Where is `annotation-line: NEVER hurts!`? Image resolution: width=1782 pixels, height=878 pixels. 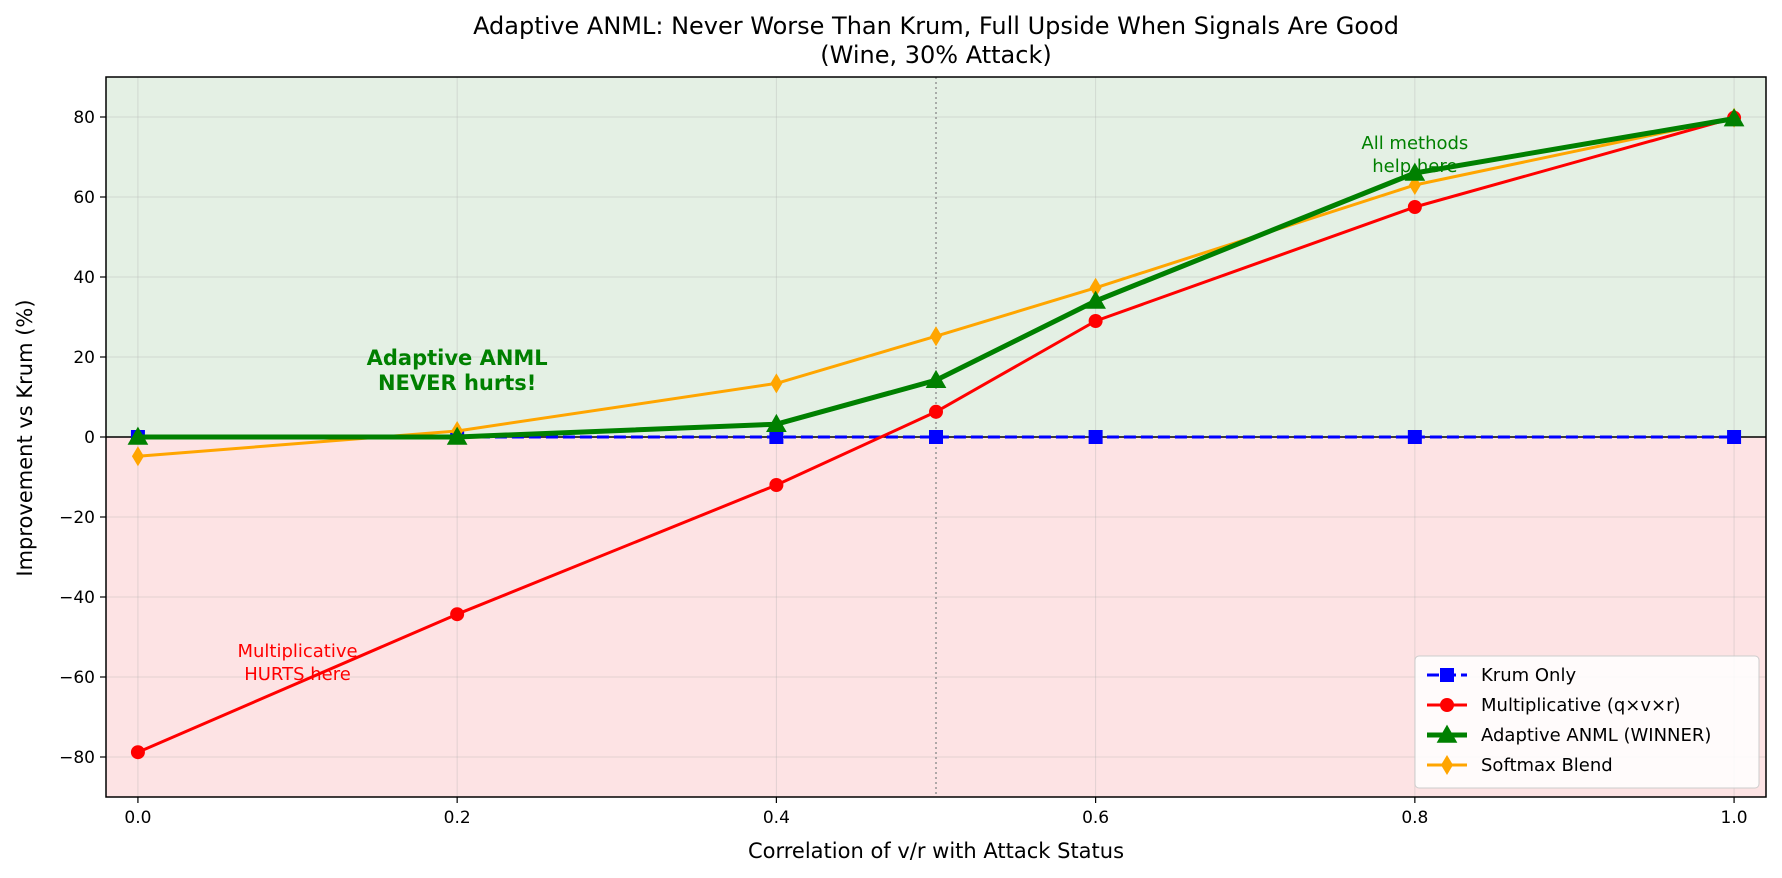 annotation-line: NEVER hurts! is located at coordinates (457, 383).